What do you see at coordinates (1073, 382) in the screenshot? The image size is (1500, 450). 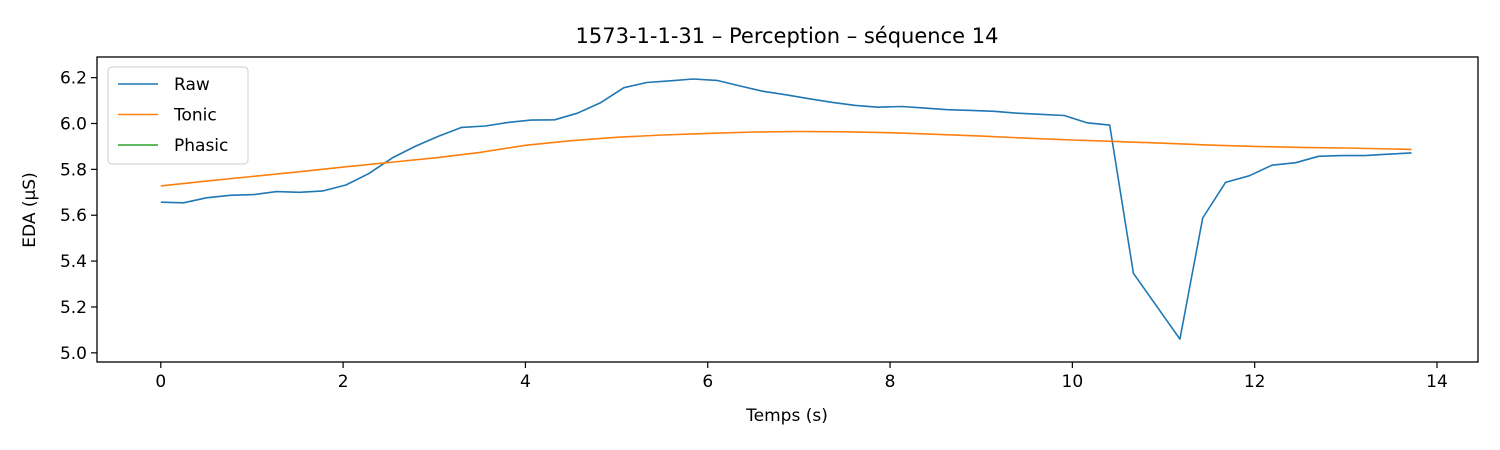 I see `x-tick-label: 10` at bounding box center [1073, 382].